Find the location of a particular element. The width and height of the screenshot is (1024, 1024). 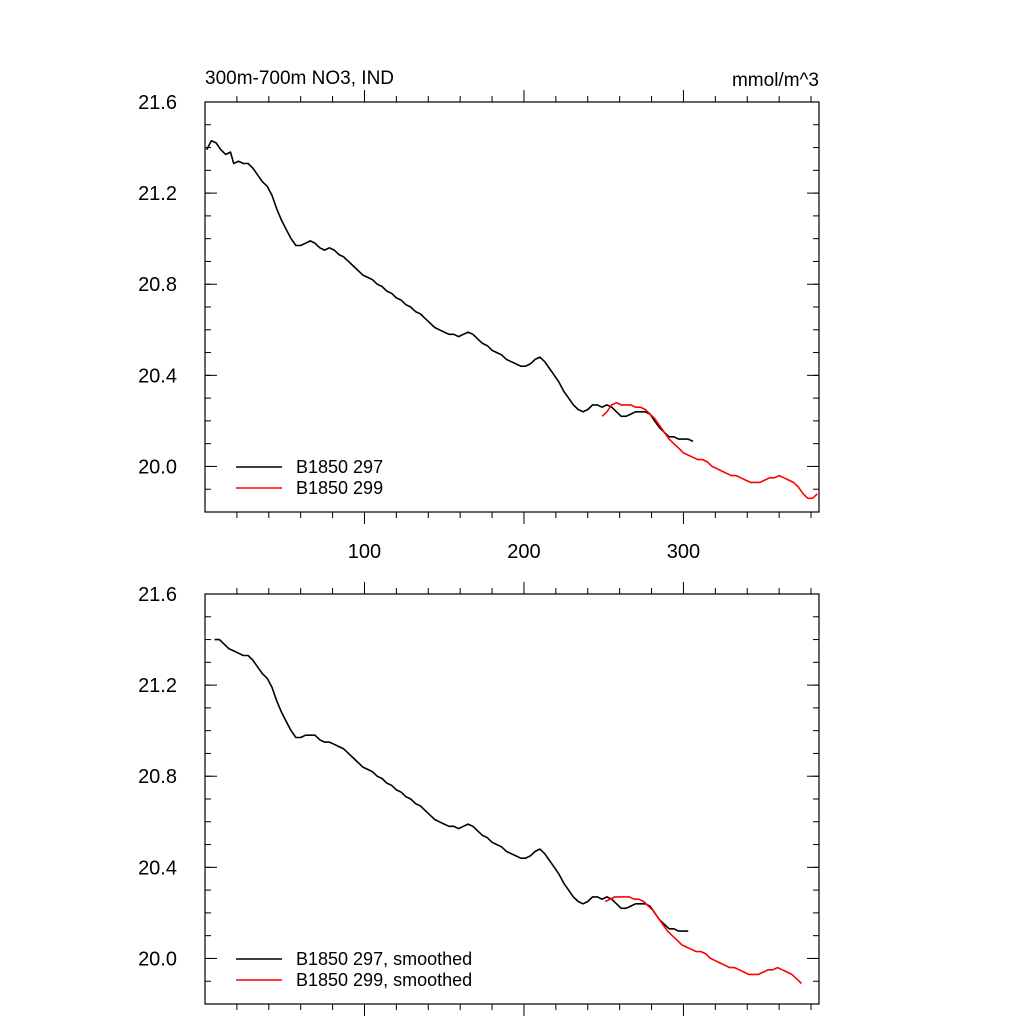

top-x-tick-label: 200 is located at coordinates (523, 552).